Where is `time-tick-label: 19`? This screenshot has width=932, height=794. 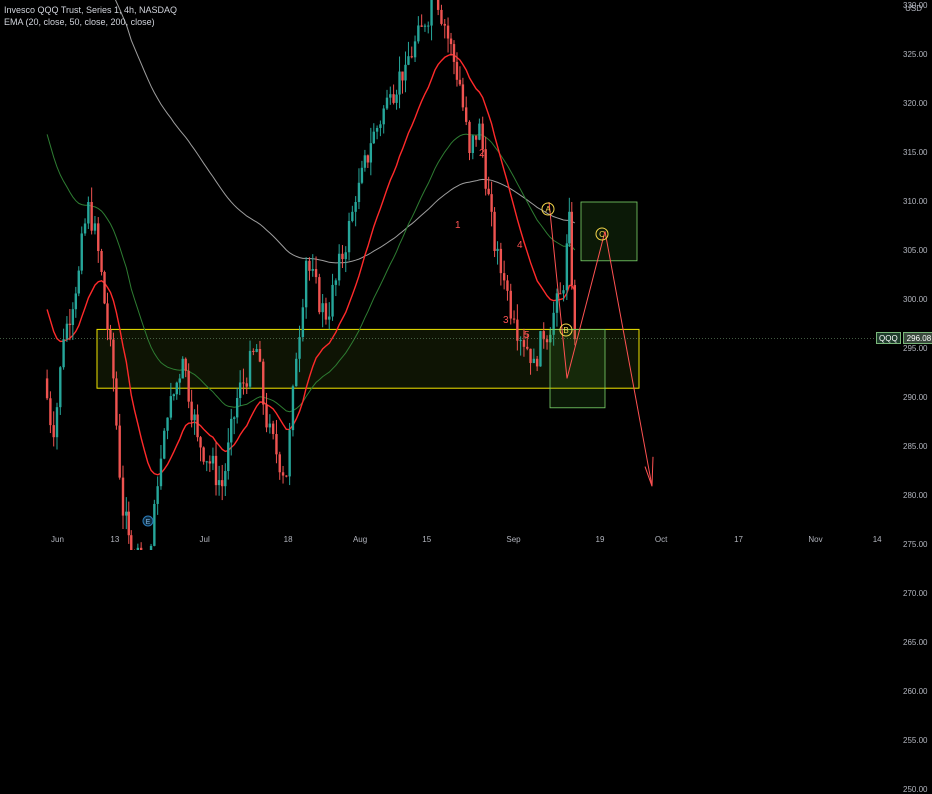 time-tick-label: 19 is located at coordinates (600, 539).